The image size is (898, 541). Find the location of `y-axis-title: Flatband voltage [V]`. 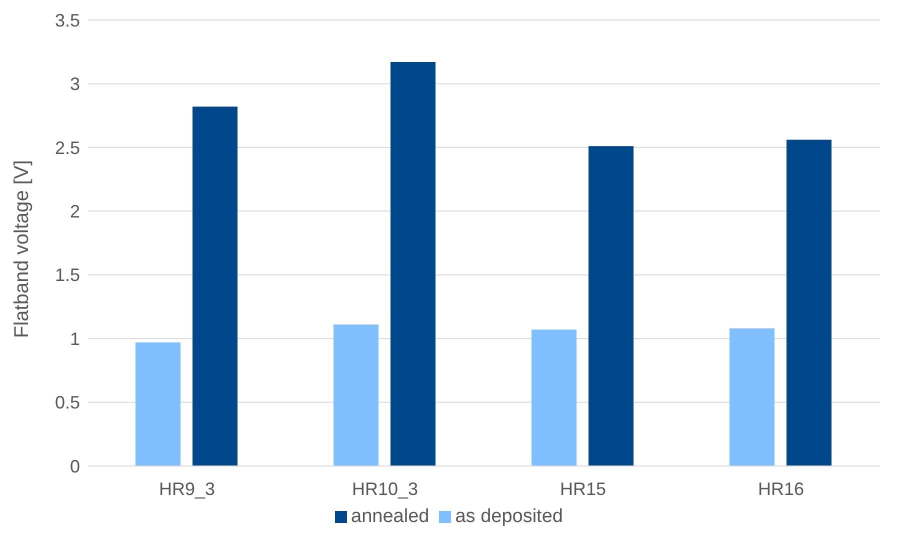

y-axis-title: Flatband voltage [V] is located at coordinates (22, 249).